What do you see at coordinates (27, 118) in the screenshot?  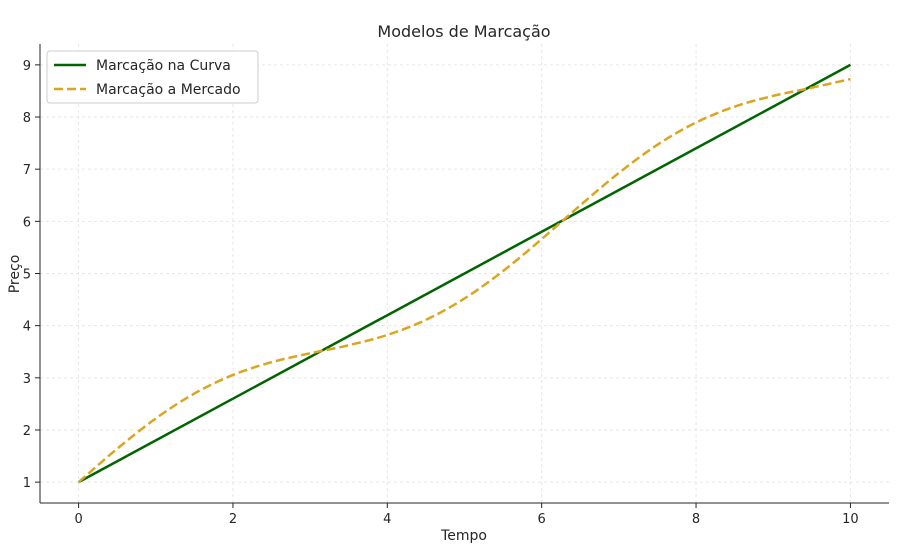 I see `y-tick-label: 8` at bounding box center [27, 118].